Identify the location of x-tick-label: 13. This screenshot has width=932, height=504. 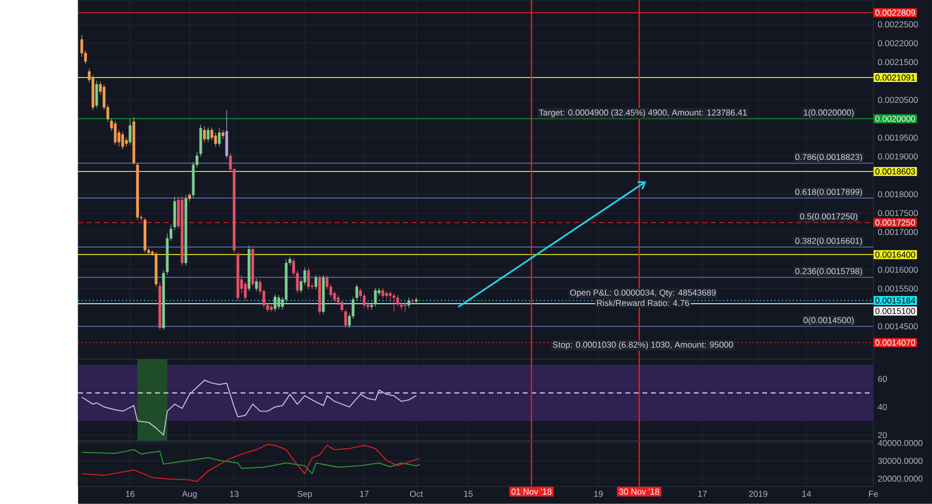
(234, 493).